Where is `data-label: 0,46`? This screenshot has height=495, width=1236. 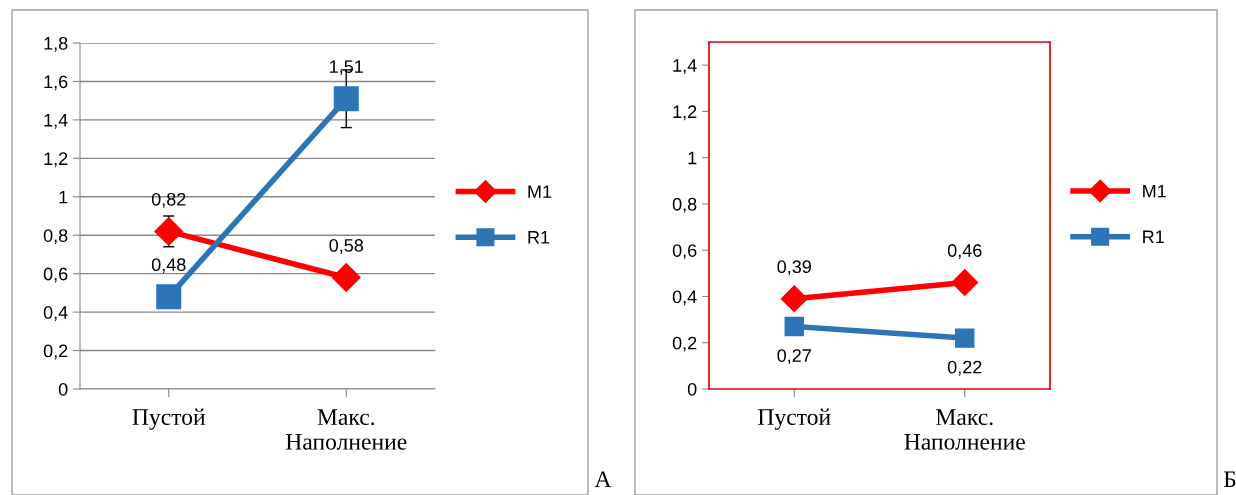 data-label: 0,46 is located at coordinates (964, 252).